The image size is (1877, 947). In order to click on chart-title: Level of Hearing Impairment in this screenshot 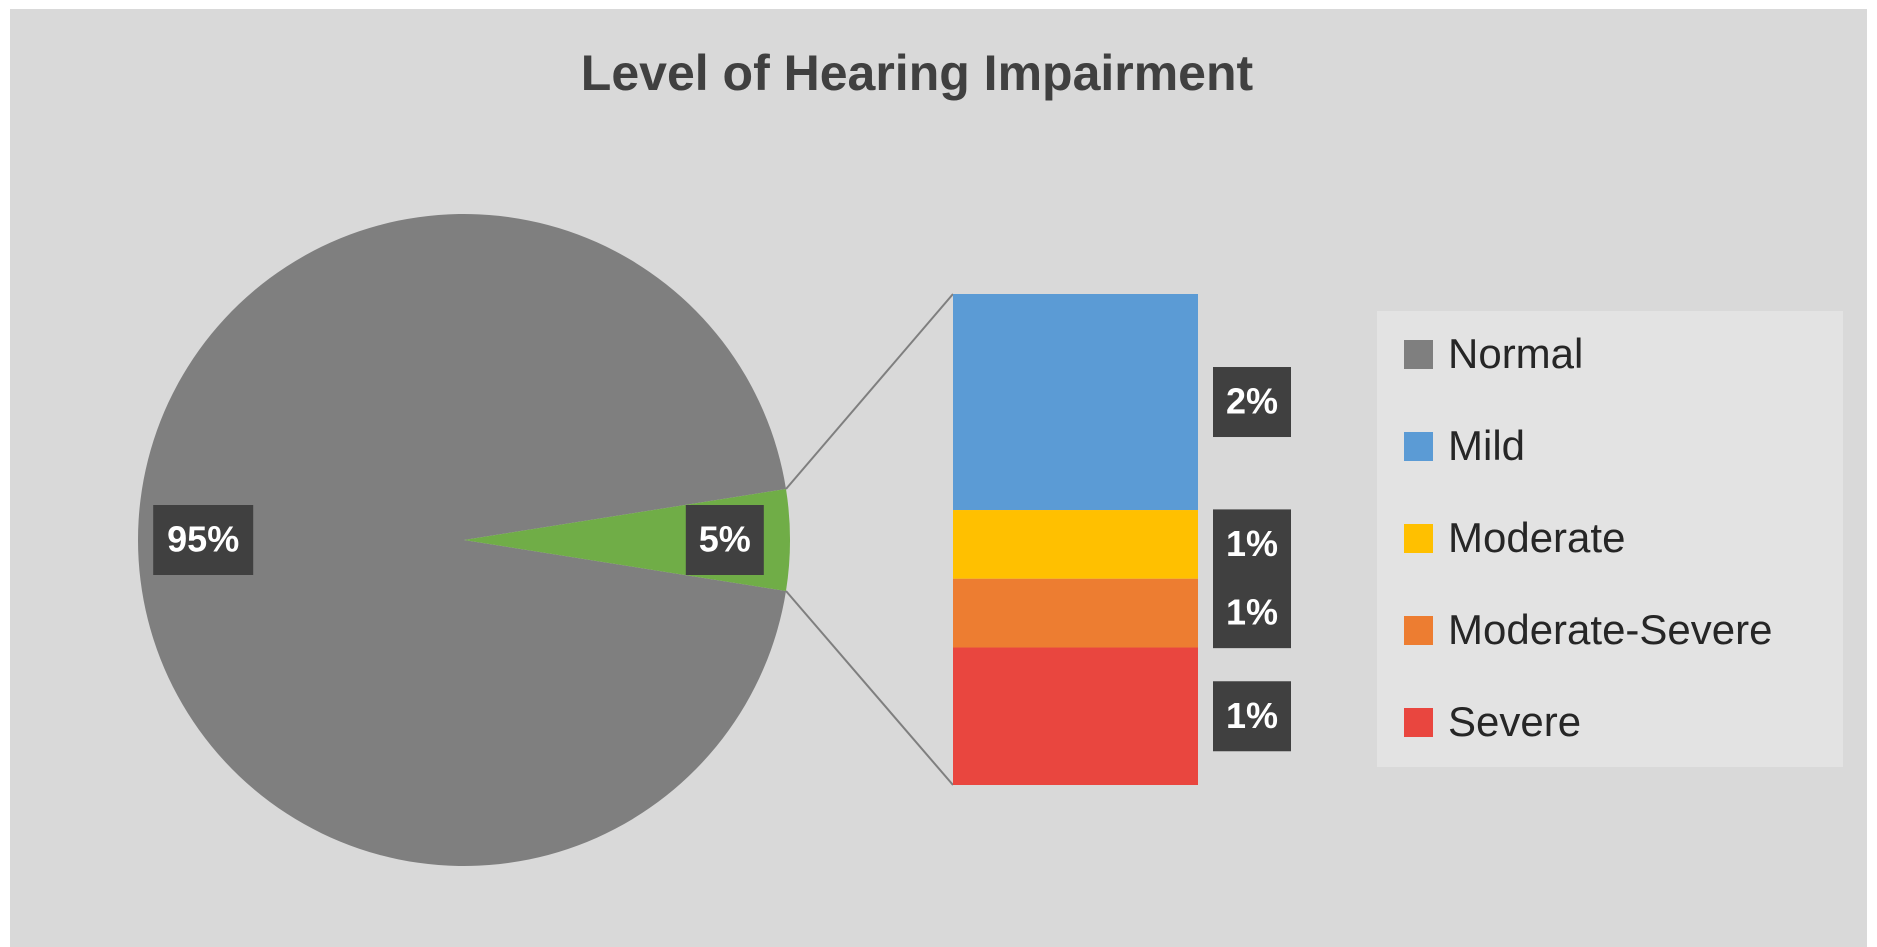, I will do `click(917, 73)`.